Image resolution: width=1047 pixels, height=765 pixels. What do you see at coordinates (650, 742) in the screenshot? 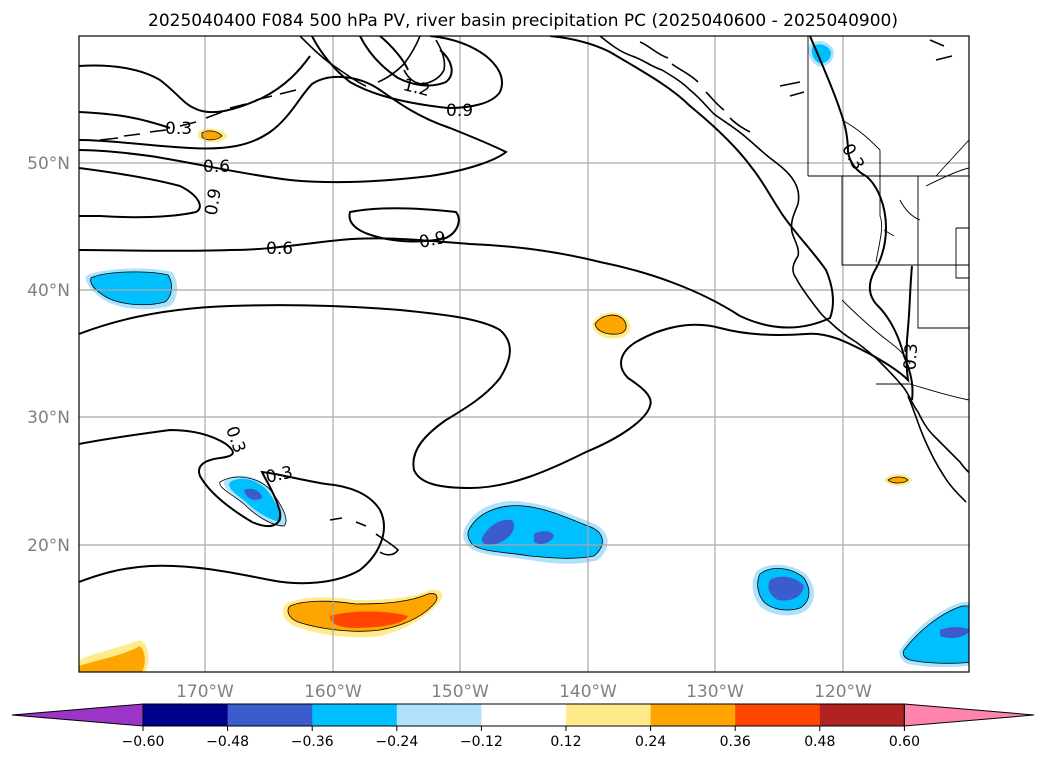
I see `colorbar-tick-label: 0.24` at bounding box center [650, 742].